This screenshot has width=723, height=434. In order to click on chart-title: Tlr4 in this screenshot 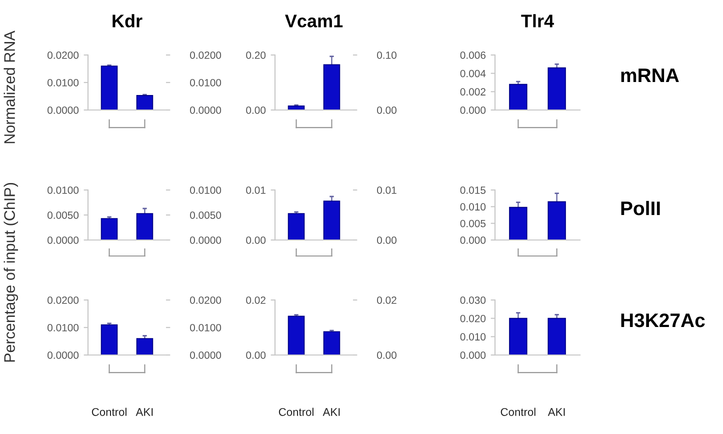, I will do `click(537, 21)`.